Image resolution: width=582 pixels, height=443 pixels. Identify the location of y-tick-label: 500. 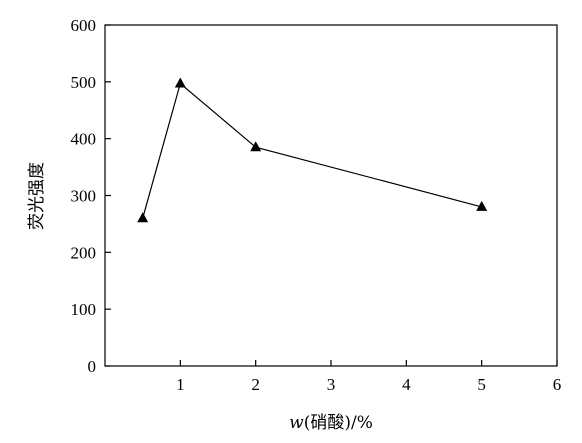
(84, 82).